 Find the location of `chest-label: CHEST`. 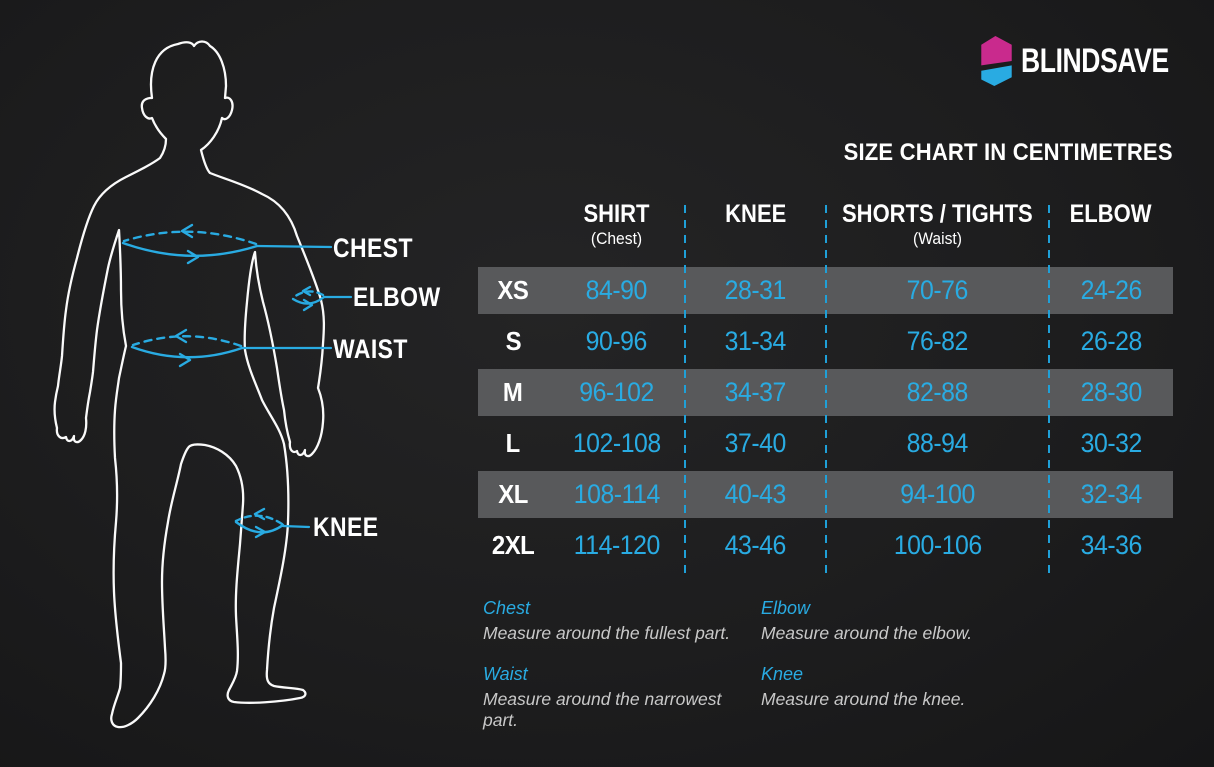

chest-label: CHEST is located at coordinates (373, 248).